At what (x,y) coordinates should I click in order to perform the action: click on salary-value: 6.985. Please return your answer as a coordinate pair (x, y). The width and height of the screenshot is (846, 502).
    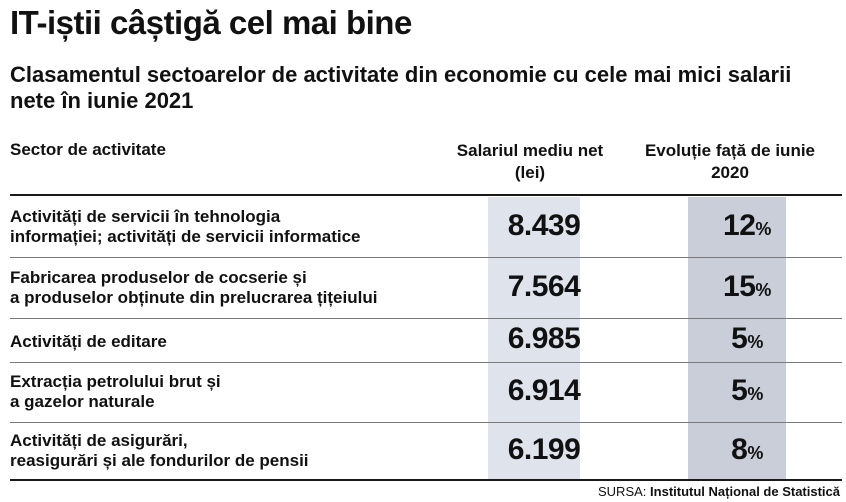
    Looking at the image, I should click on (544, 338).